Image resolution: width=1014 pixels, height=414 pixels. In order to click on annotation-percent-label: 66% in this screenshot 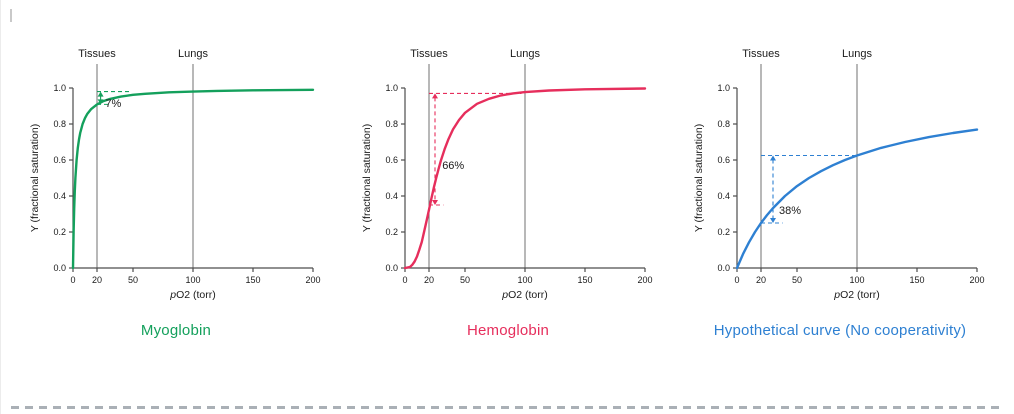, I will do `click(453, 166)`.